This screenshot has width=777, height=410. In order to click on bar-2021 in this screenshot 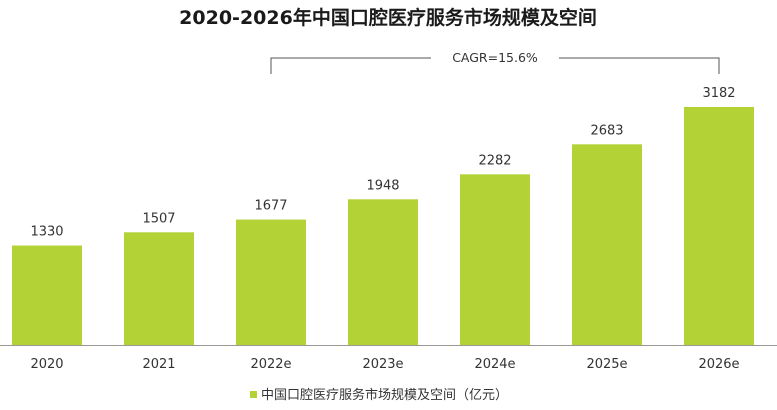, I will do `click(159, 288)`.